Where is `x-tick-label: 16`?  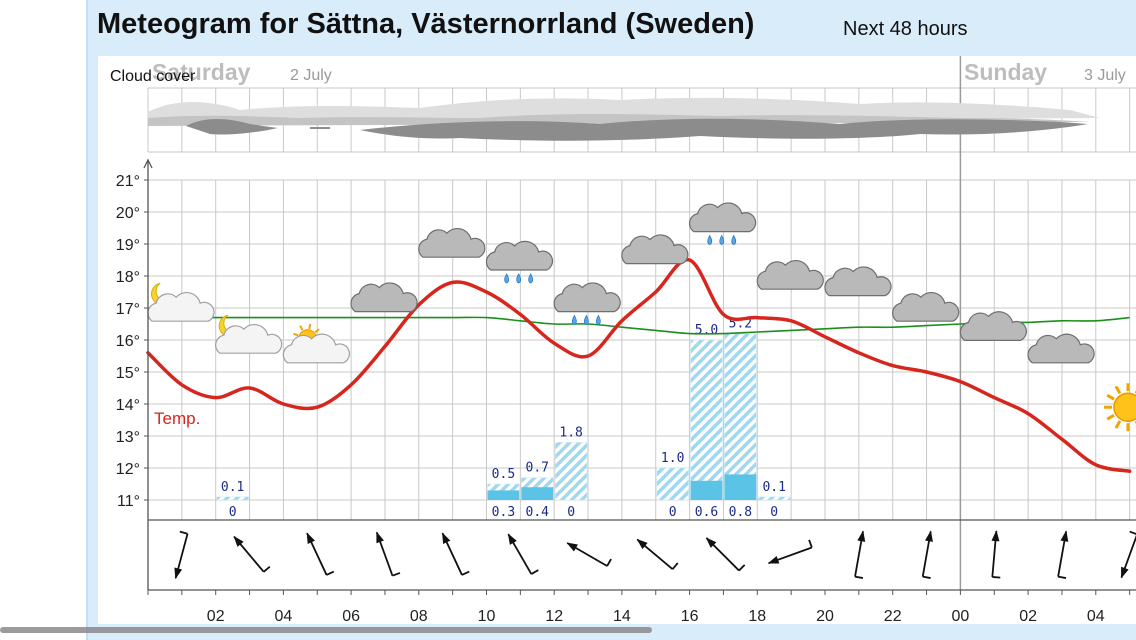
x-tick-label: 16 is located at coordinates (690, 616).